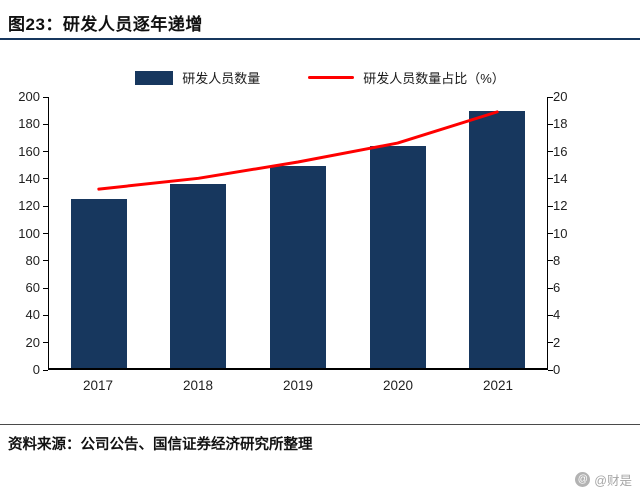  Describe the element at coordinates (434, 78) in the screenshot. I see `legend-line-label: 研发人员数量占比（%）` at that location.